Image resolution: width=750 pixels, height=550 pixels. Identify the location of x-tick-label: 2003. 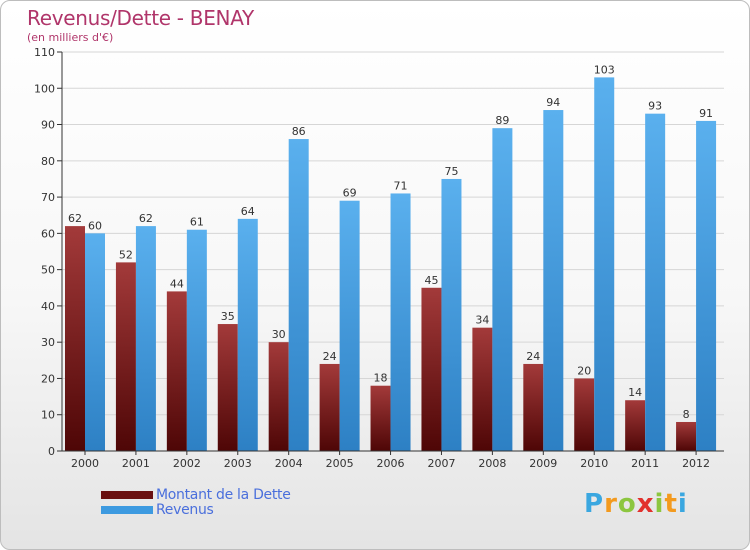
(238, 463).